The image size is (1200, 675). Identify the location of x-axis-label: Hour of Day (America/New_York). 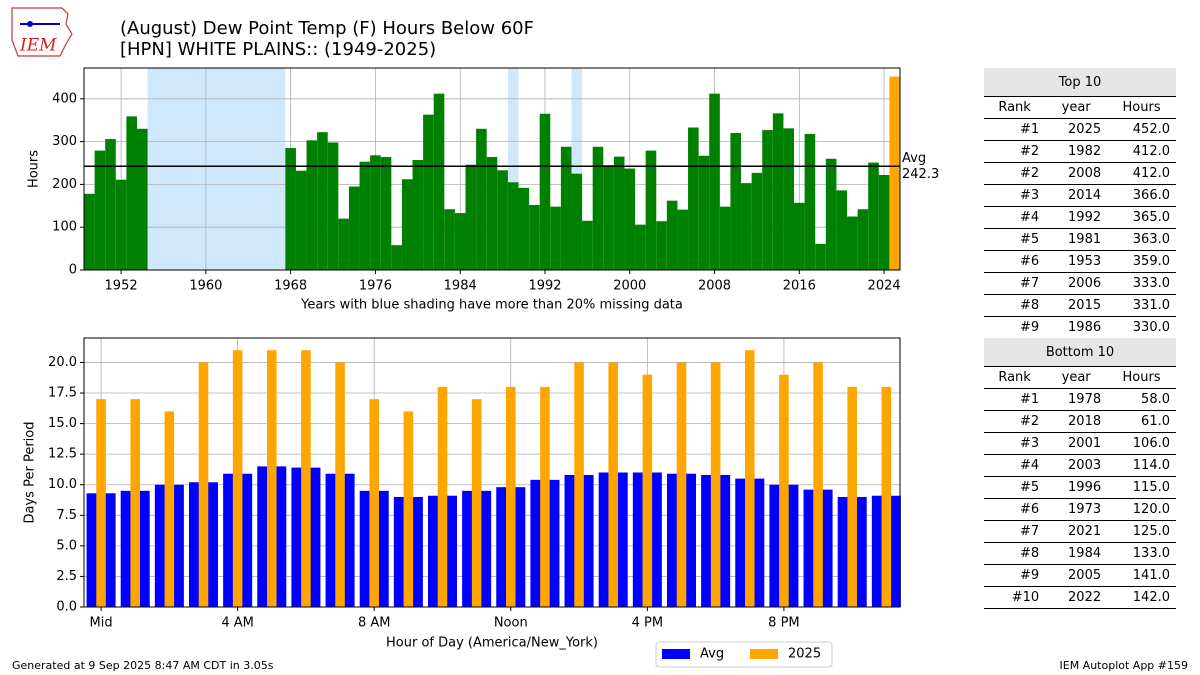
(492, 643).